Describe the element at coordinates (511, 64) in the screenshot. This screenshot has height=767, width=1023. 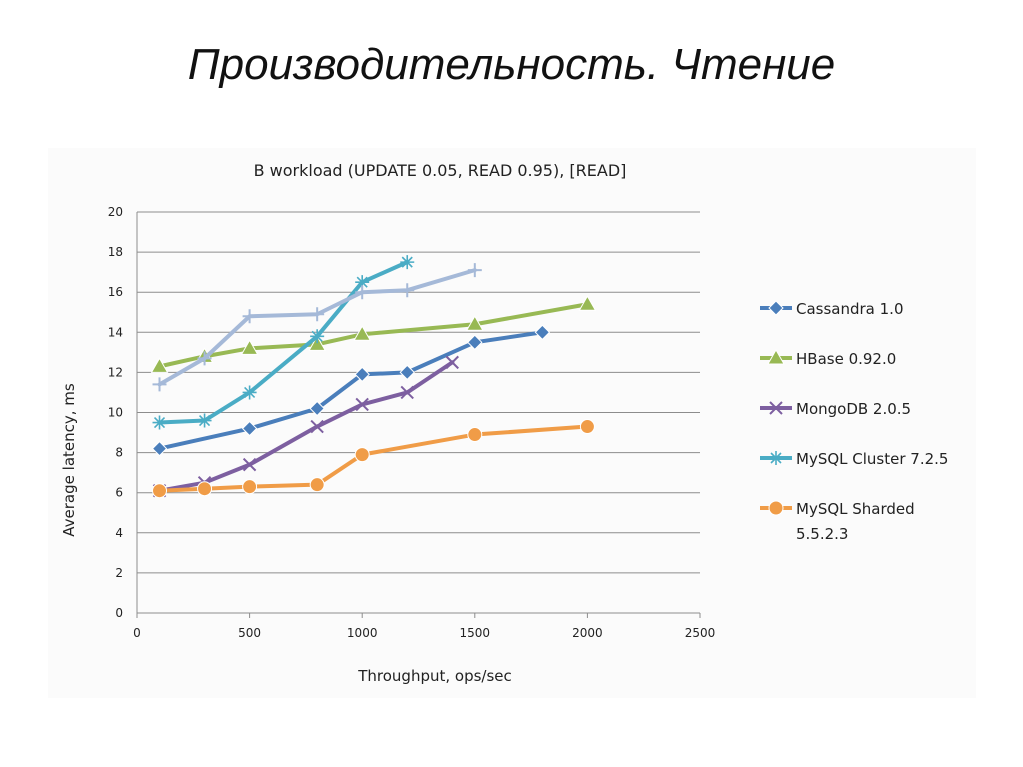
I see `slide-title: Производительность. Чтение` at that location.